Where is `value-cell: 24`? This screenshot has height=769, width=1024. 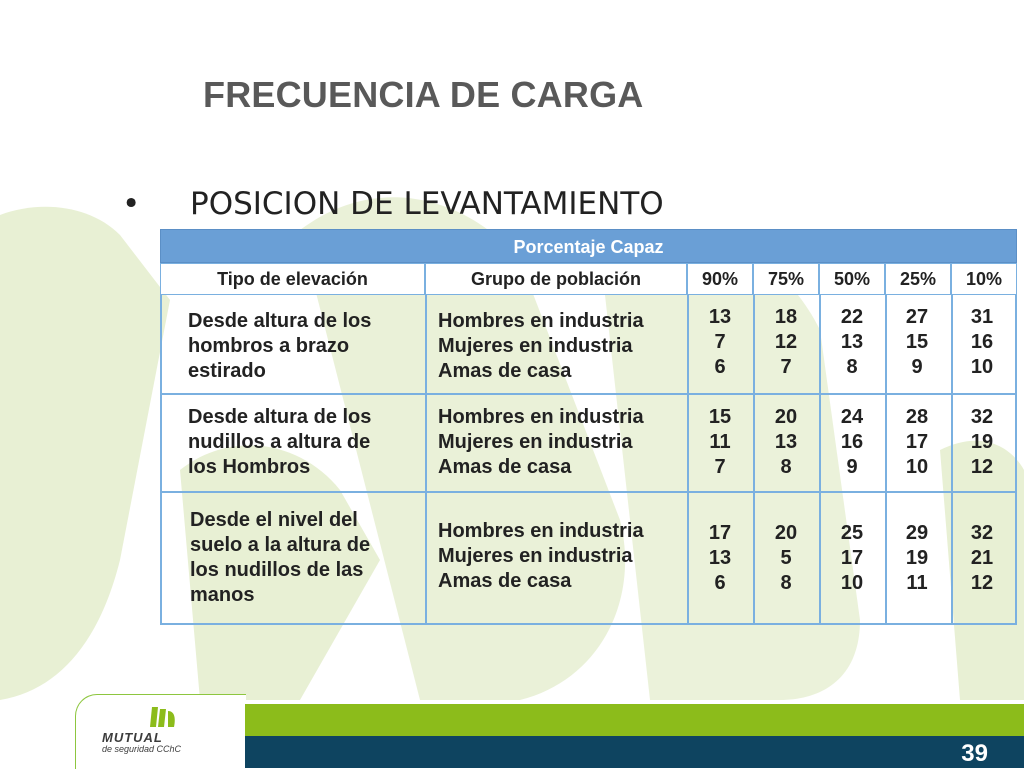 value-cell: 24 is located at coordinates (852, 417).